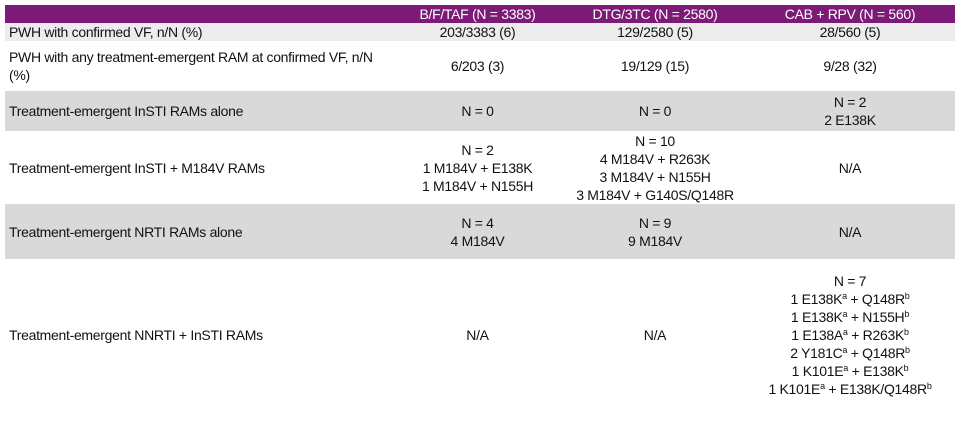 The height and width of the screenshot is (422, 960). I want to click on cell-line: 203/3383 (6), so click(477, 32).